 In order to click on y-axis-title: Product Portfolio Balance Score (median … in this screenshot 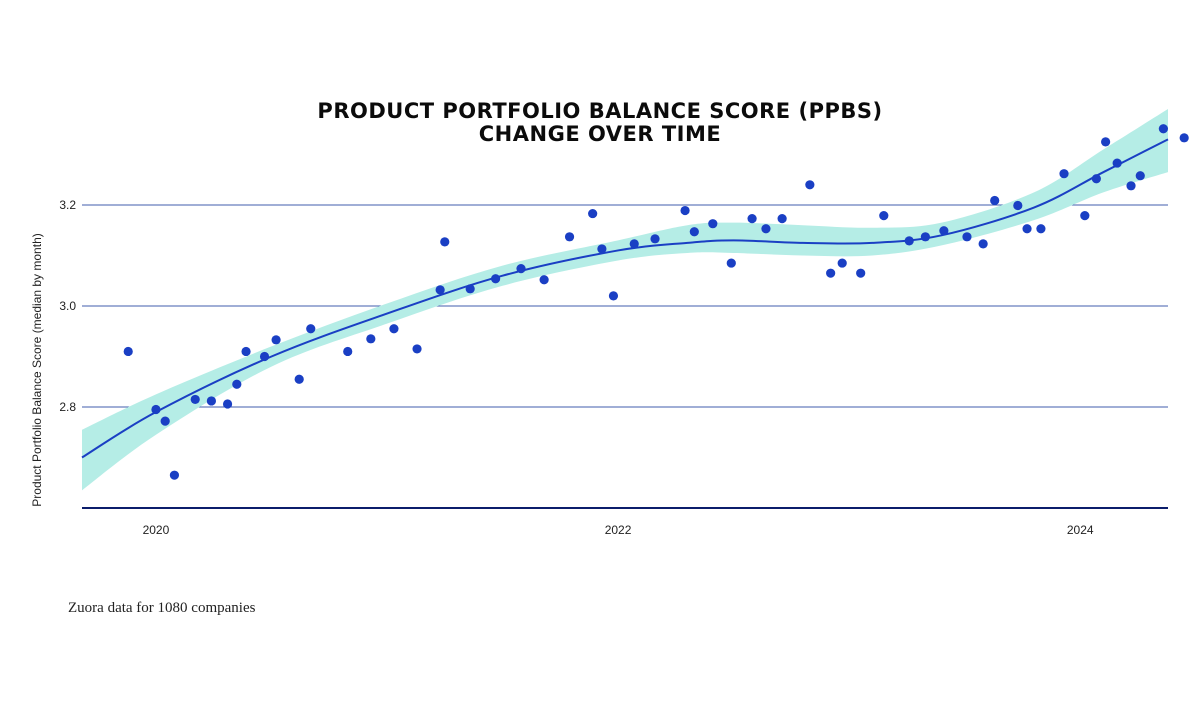, I will do `click(37, 369)`.